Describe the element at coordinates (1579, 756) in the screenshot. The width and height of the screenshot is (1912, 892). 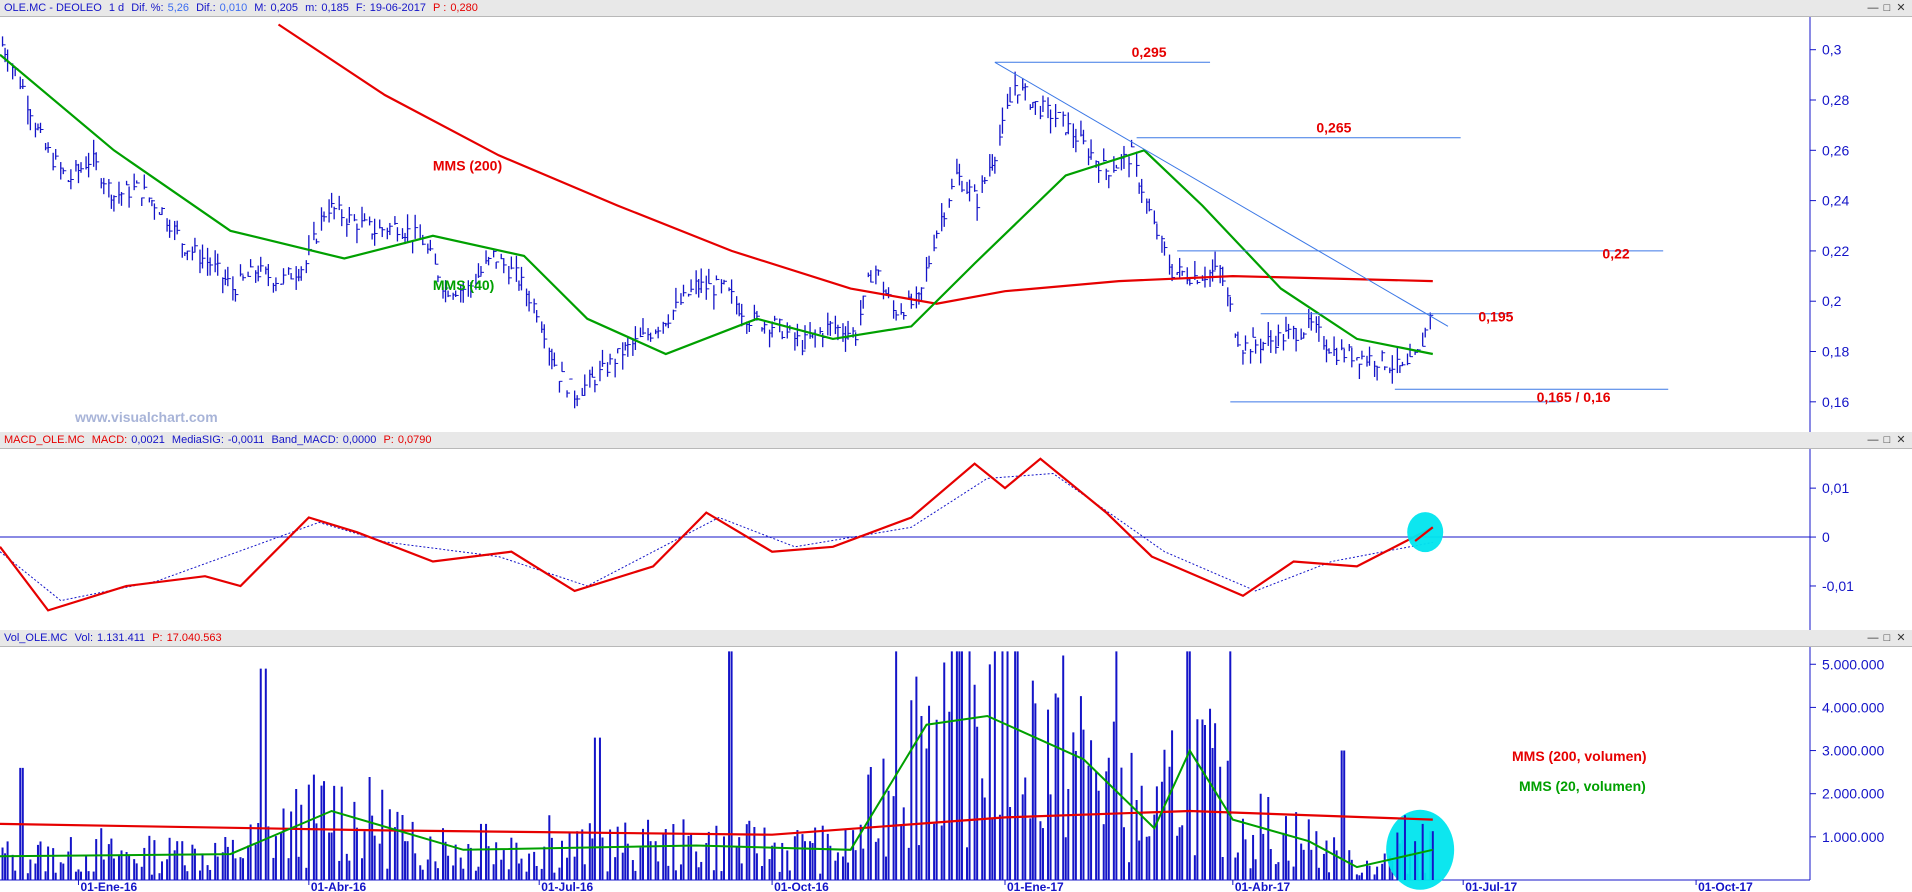
I see `legend-mms200-vol: MMS (200, volumen)` at that location.